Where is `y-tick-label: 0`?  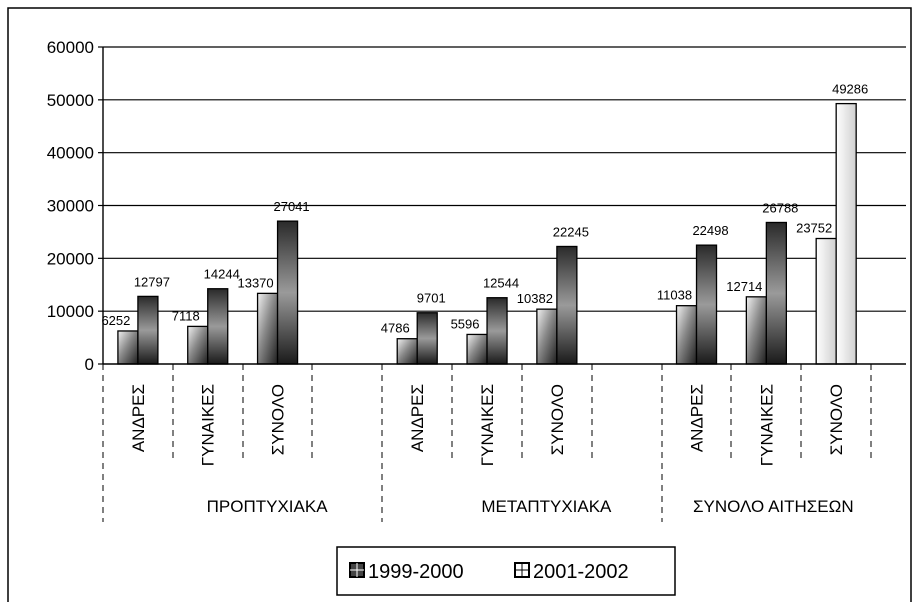
y-tick-label: 0 is located at coordinates (89, 364).